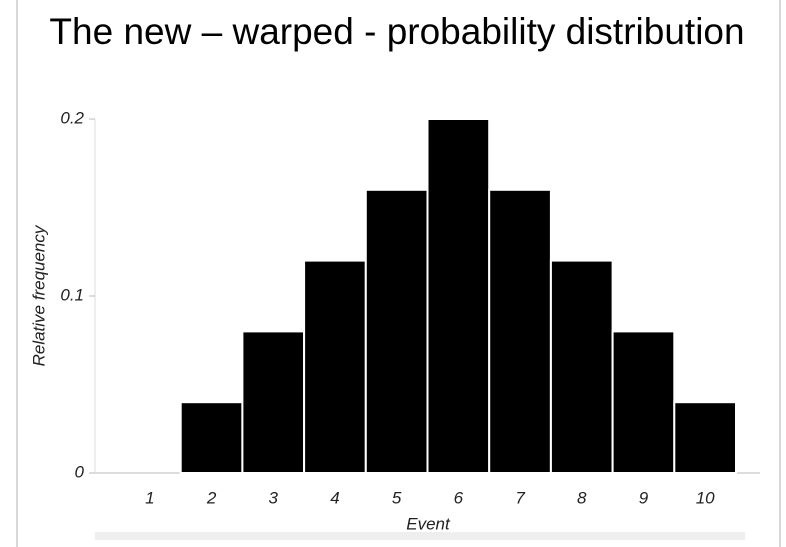  I want to click on x-tick-label: 7, so click(520, 497).